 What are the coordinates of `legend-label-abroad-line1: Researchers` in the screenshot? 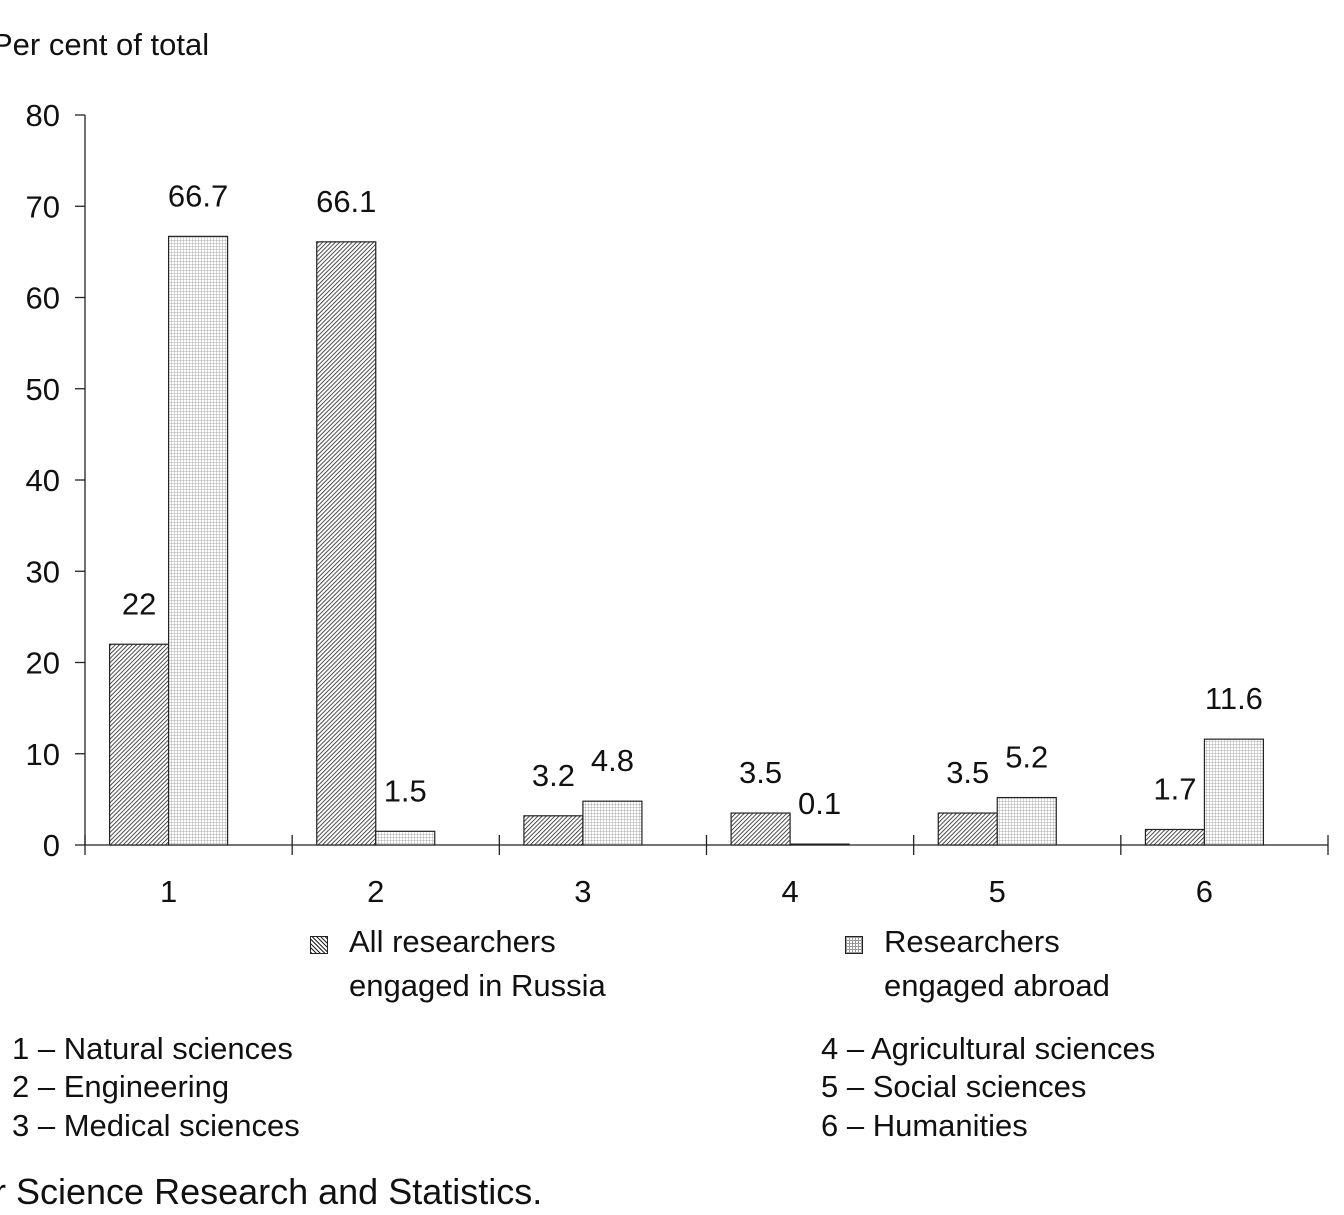 It's located at (972, 941).